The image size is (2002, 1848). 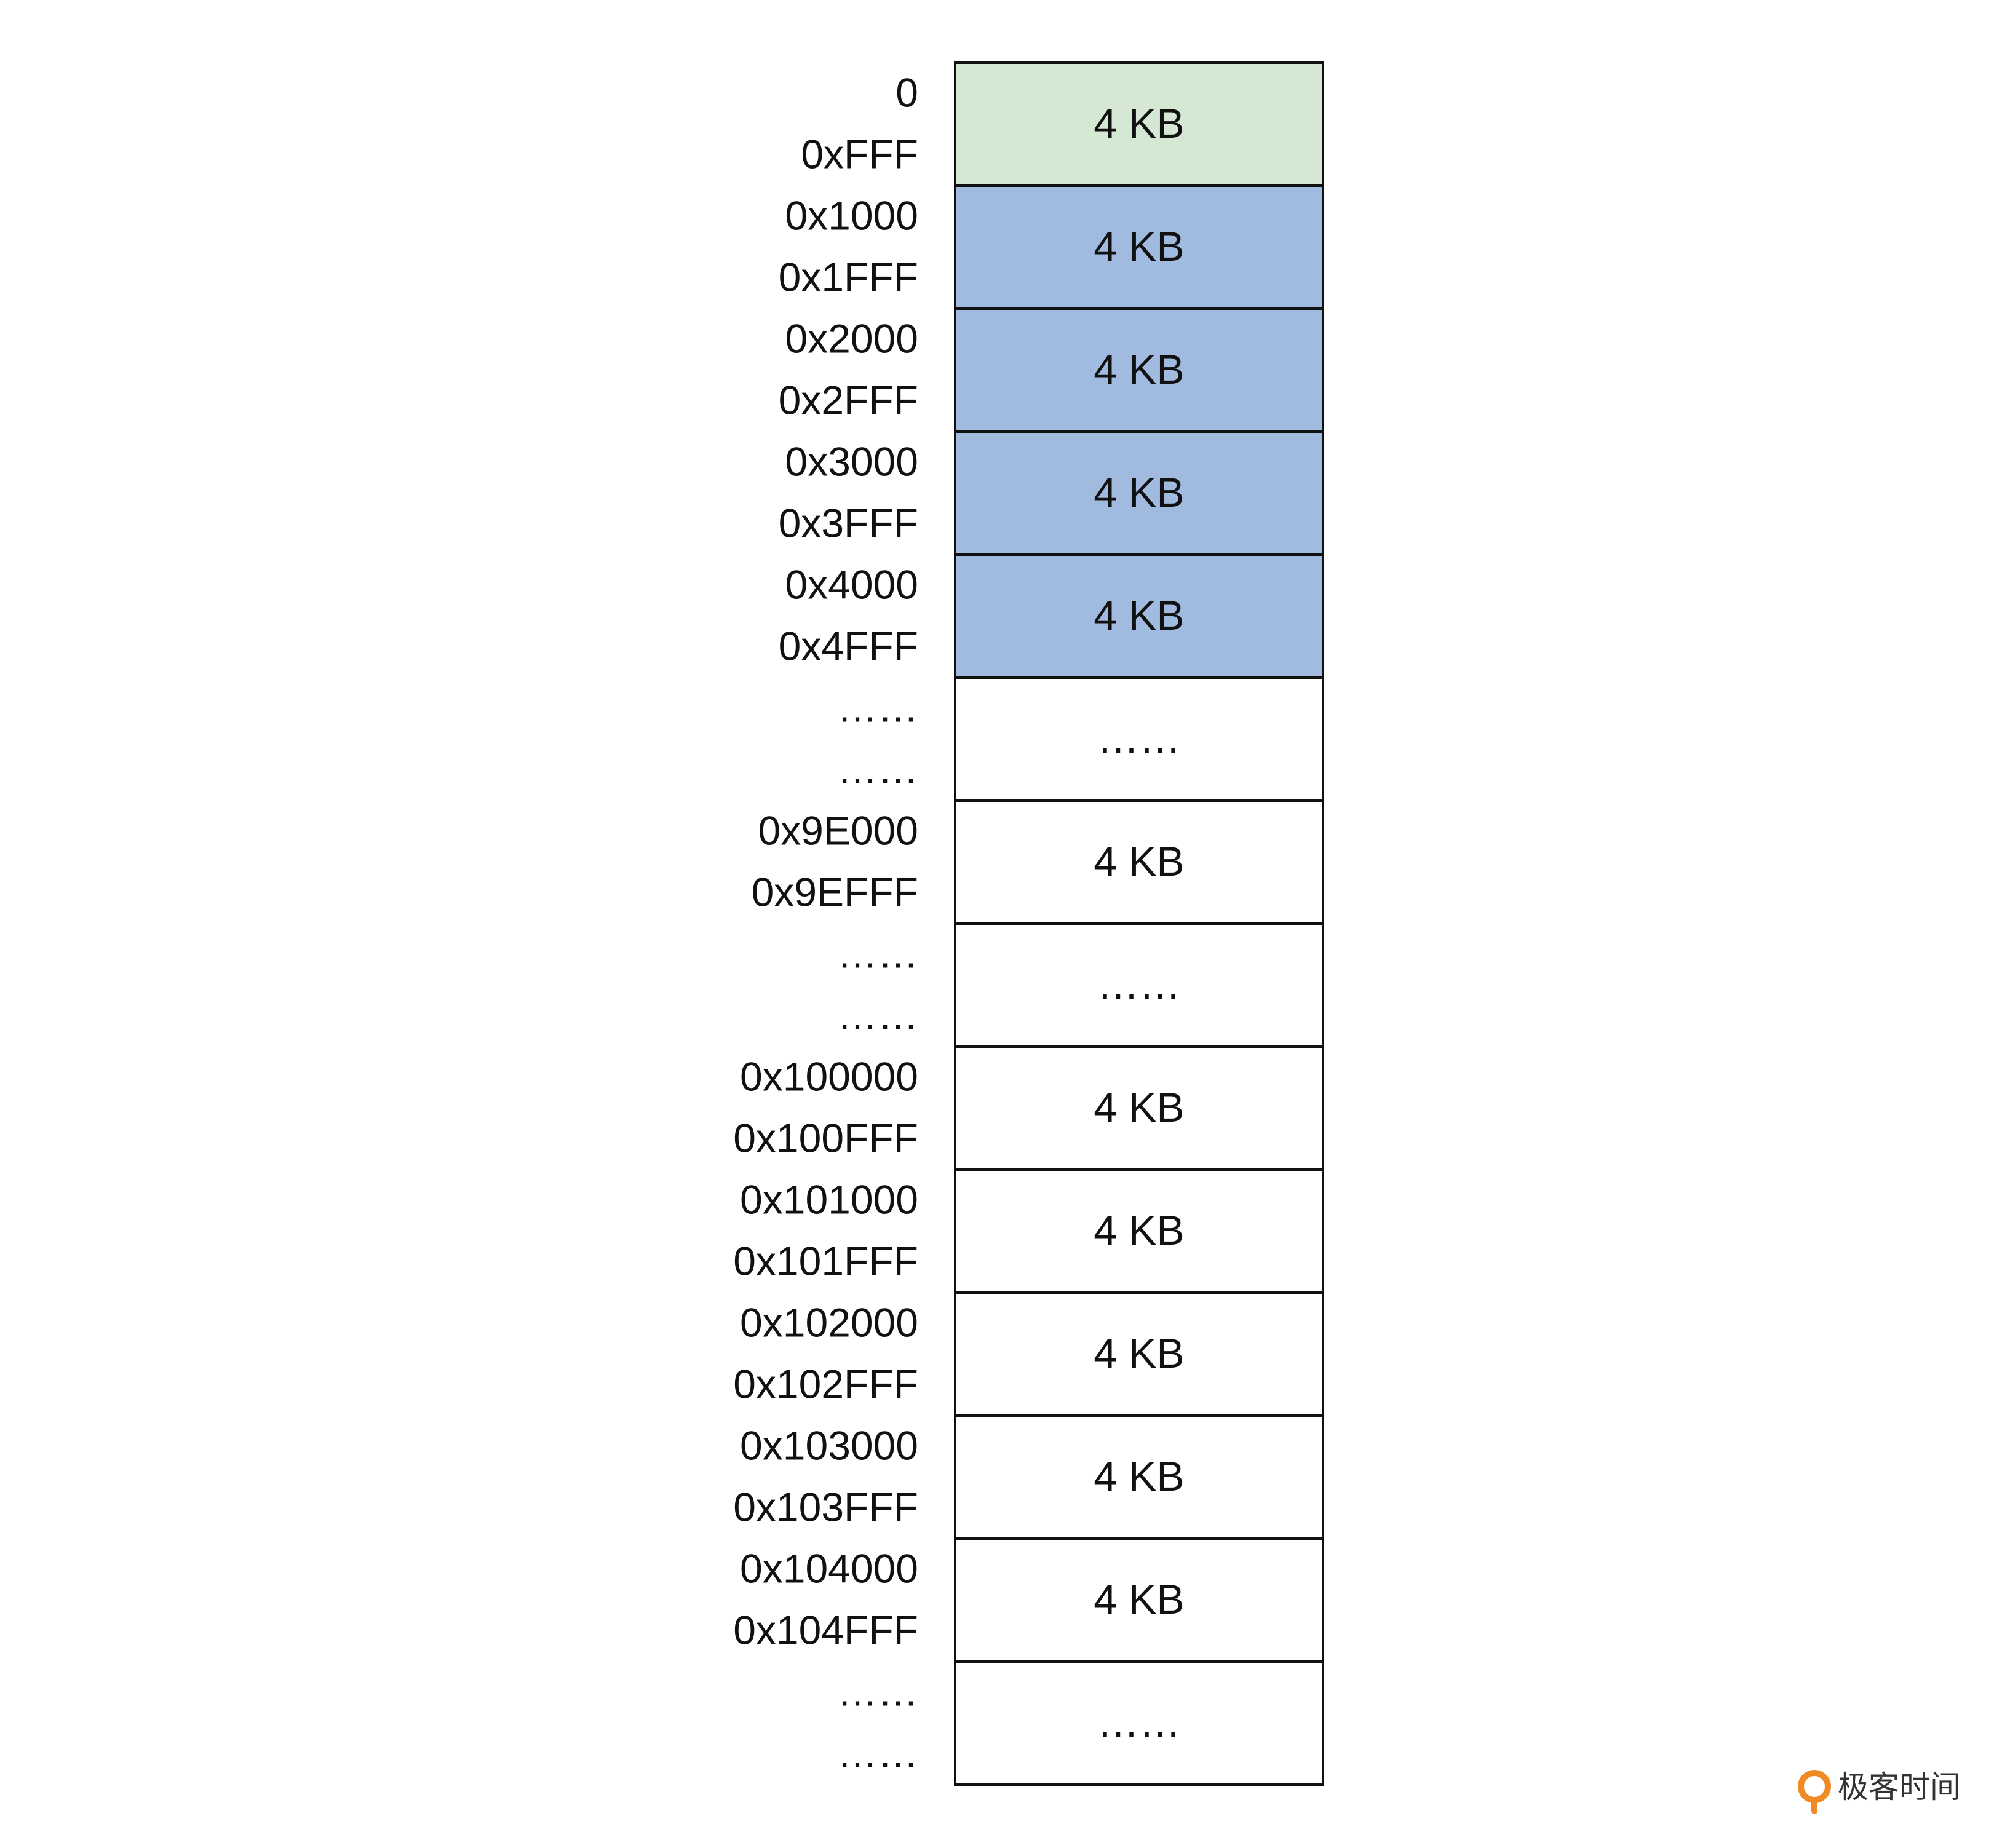 What do you see at coordinates (825, 1383) in the screenshot?
I see `end-address: 0x102FFF` at bounding box center [825, 1383].